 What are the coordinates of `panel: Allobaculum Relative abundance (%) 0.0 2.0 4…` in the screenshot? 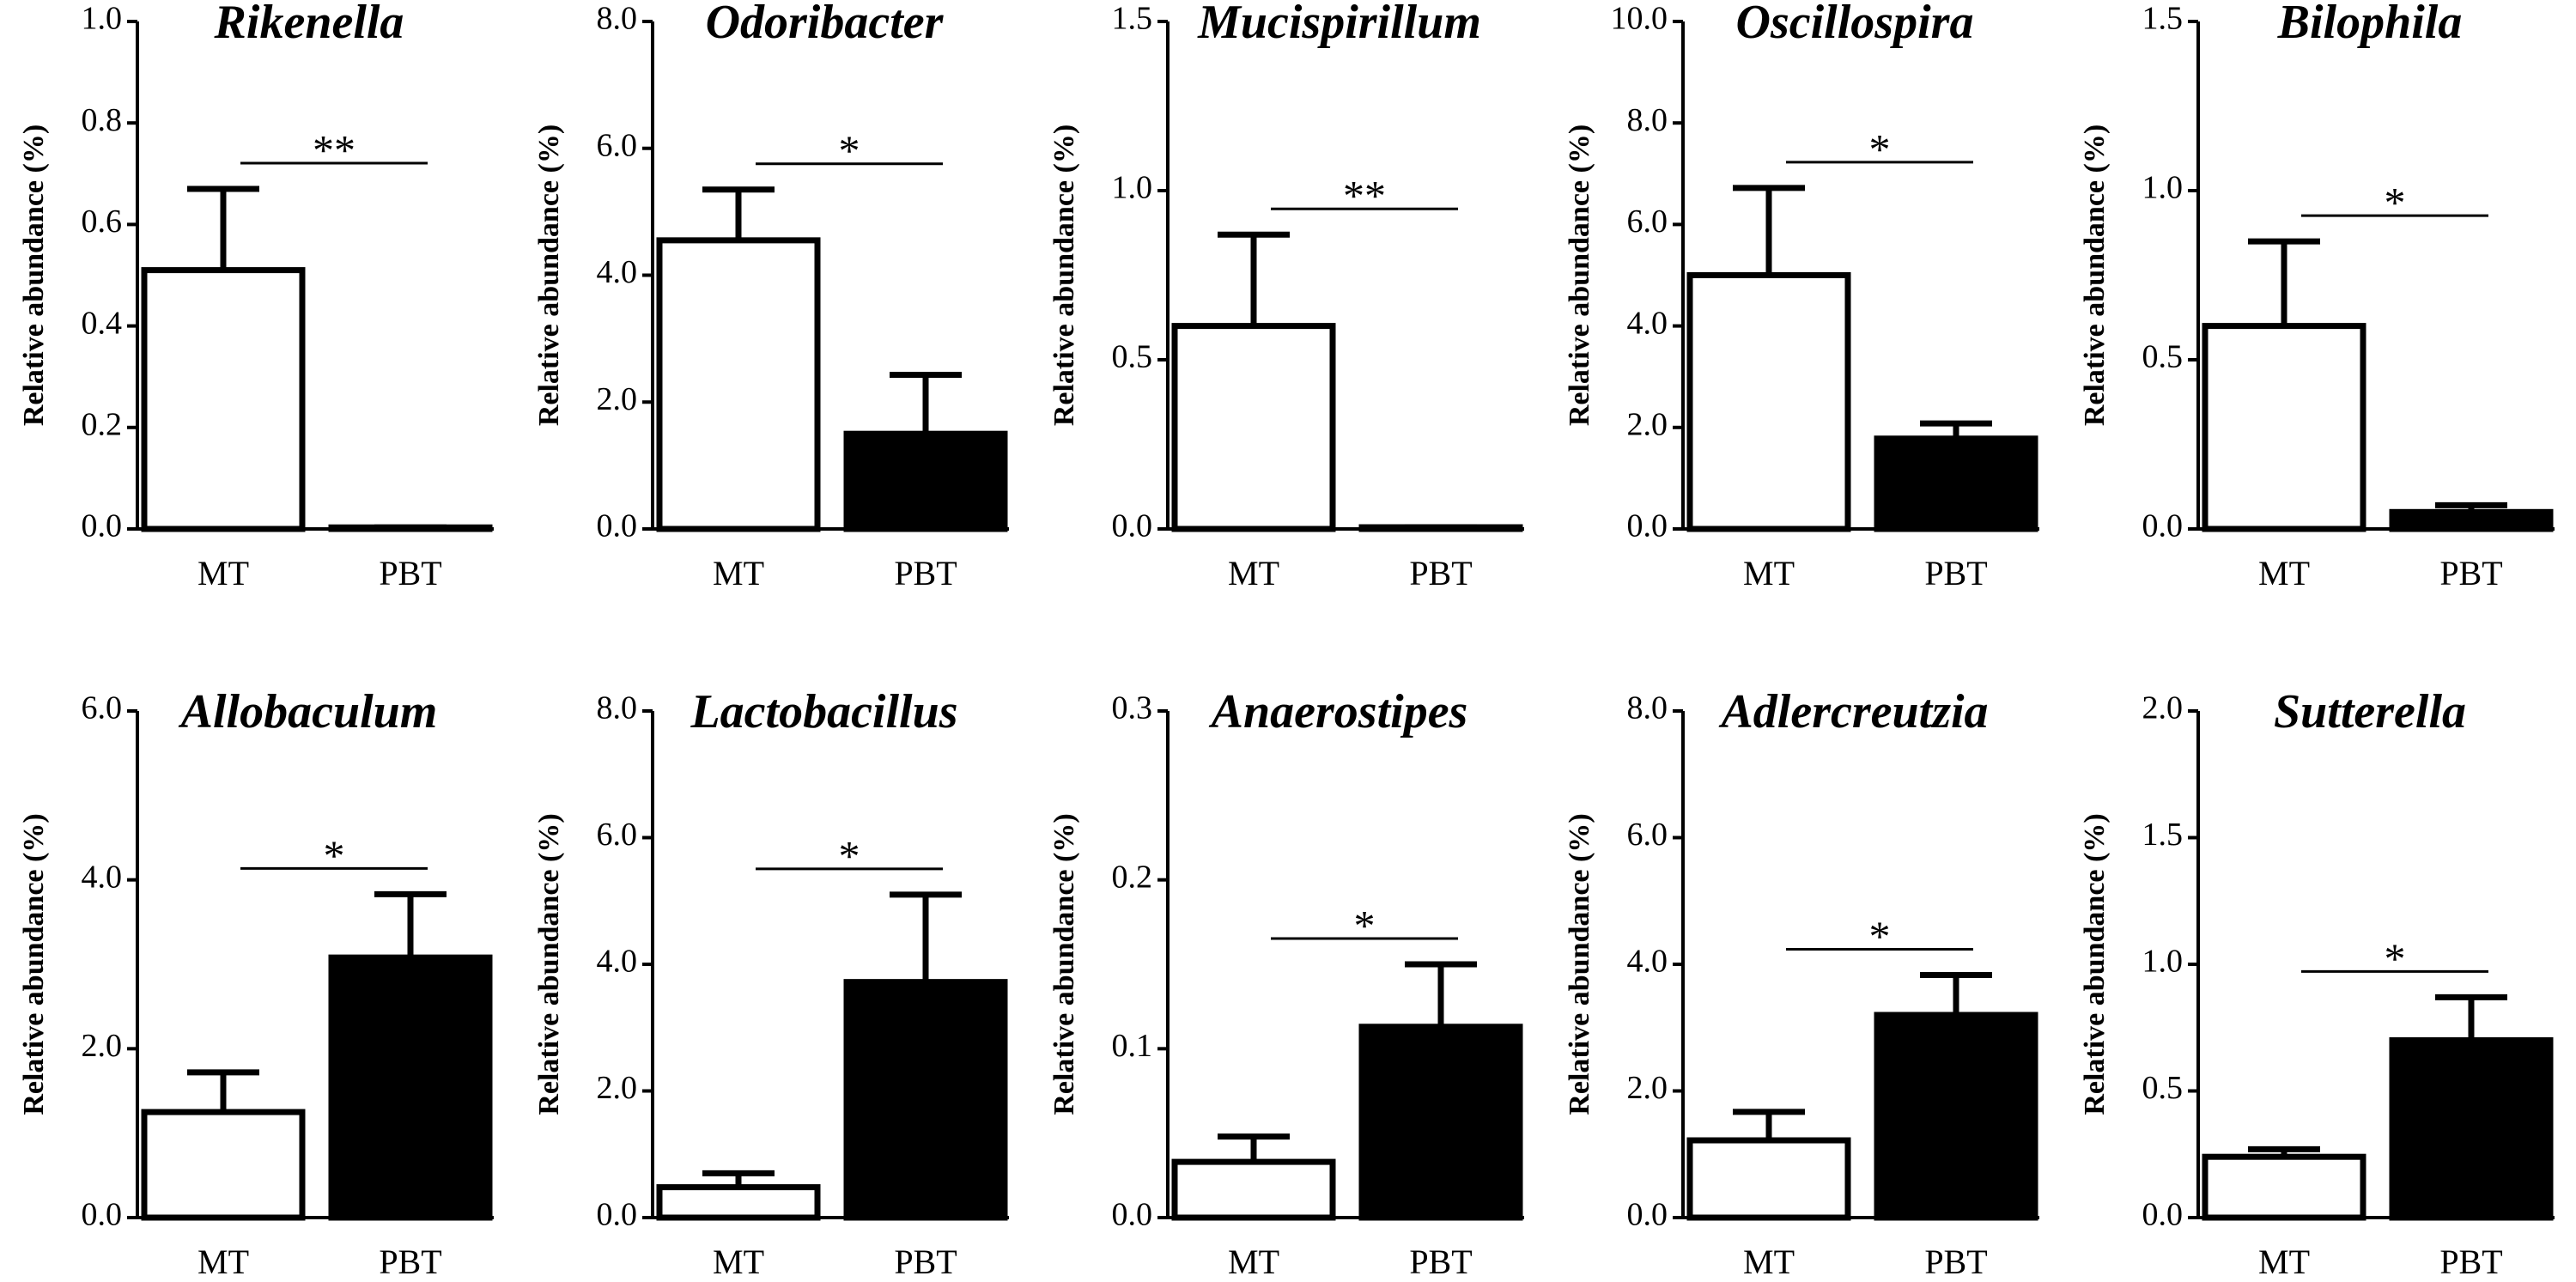 It's located at (256, 983).